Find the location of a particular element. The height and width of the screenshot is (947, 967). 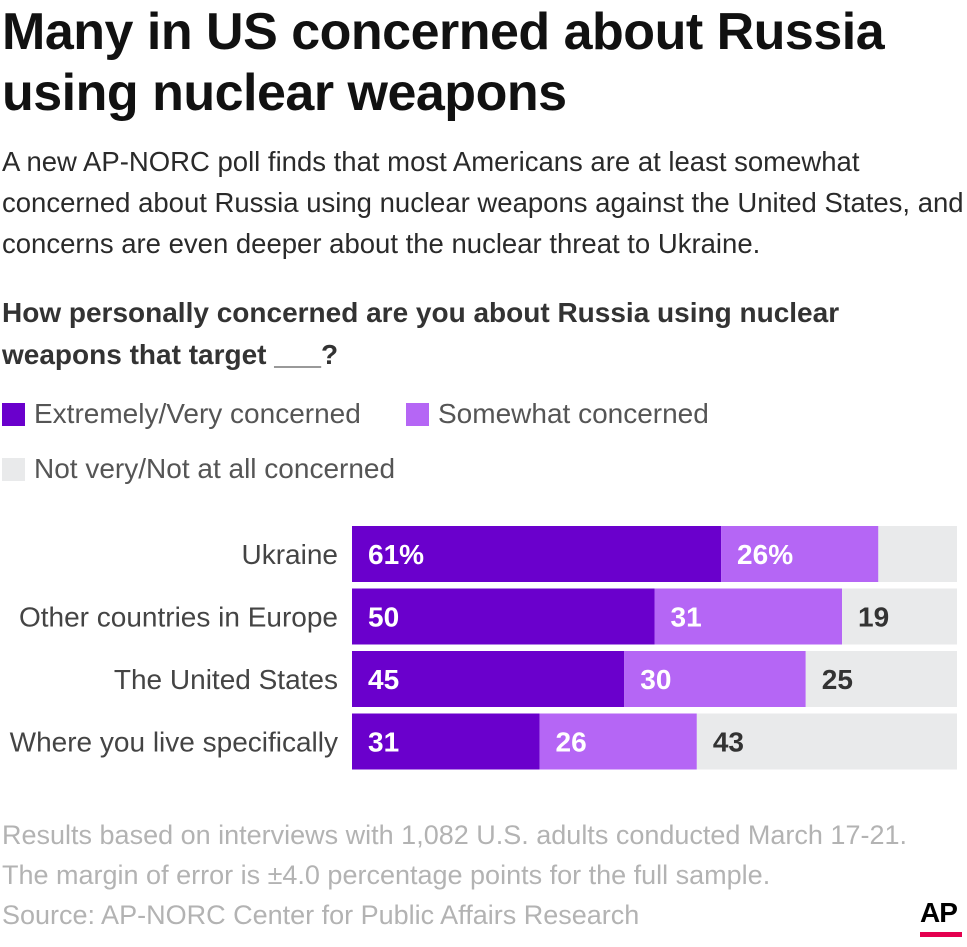

data-label-extremely-very-concerned-the-united-states: 45 is located at coordinates (383, 679).